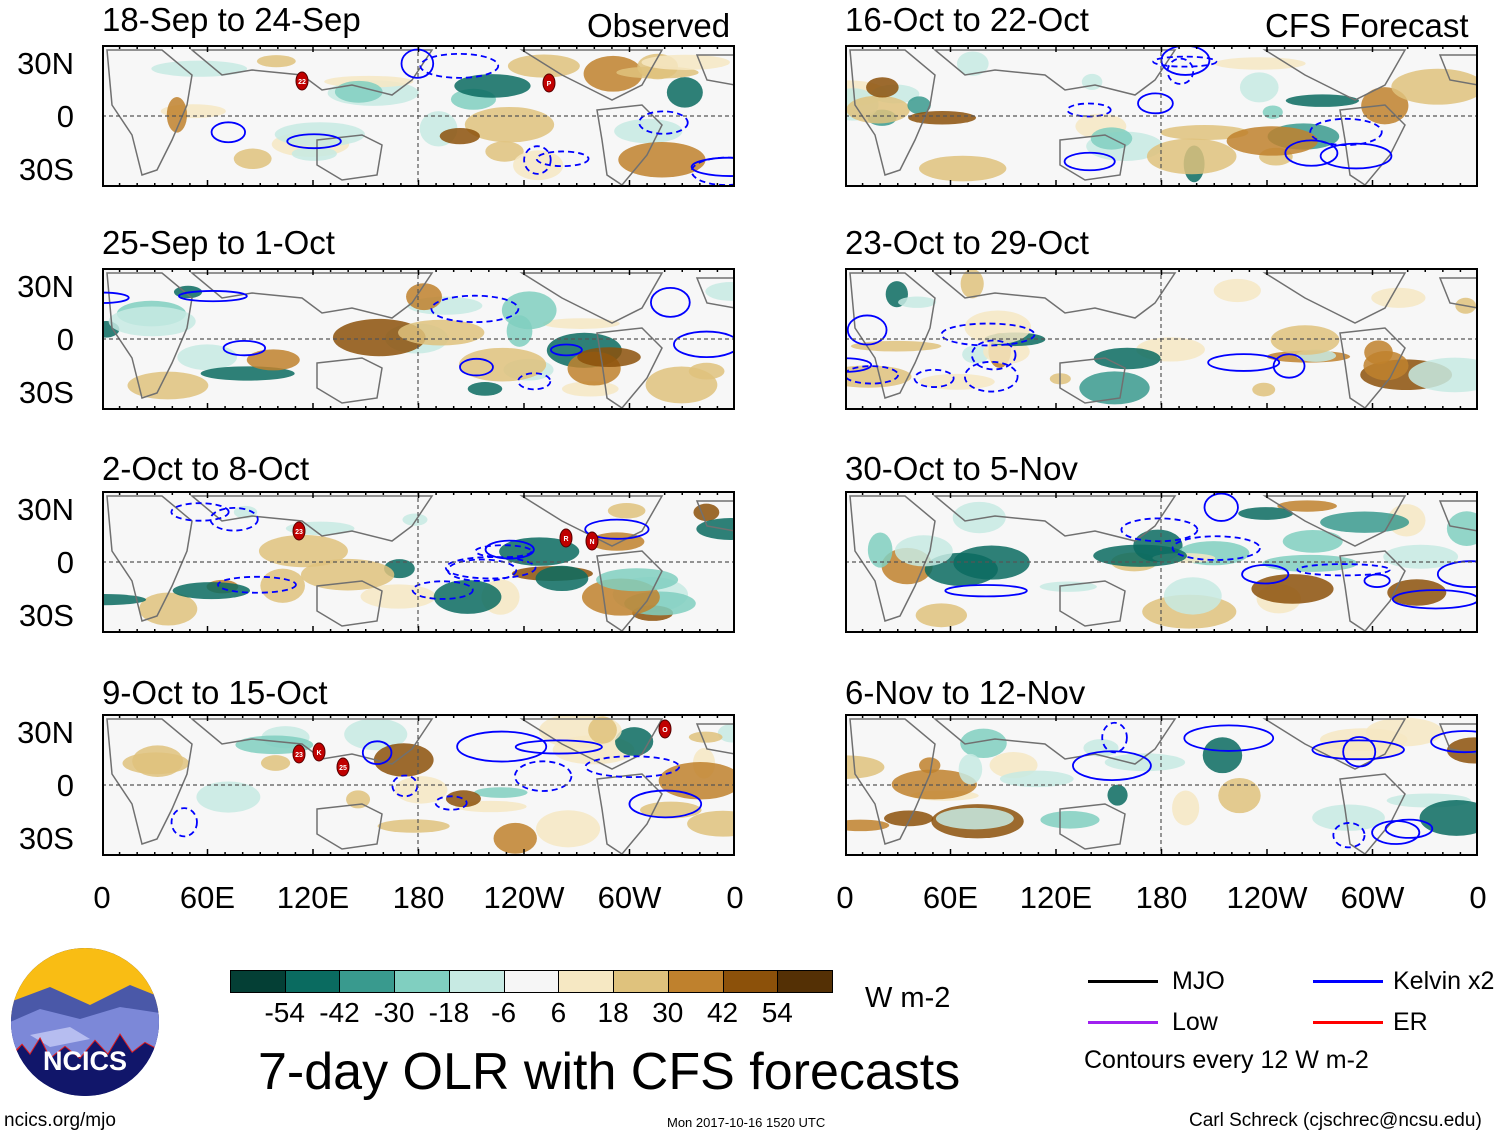 The height and width of the screenshot is (1137, 1510). What do you see at coordinates (1335, 1120) in the screenshot?
I see `author-credit: Carl Schreck (cjschrec@ncsu.edu)` at bounding box center [1335, 1120].